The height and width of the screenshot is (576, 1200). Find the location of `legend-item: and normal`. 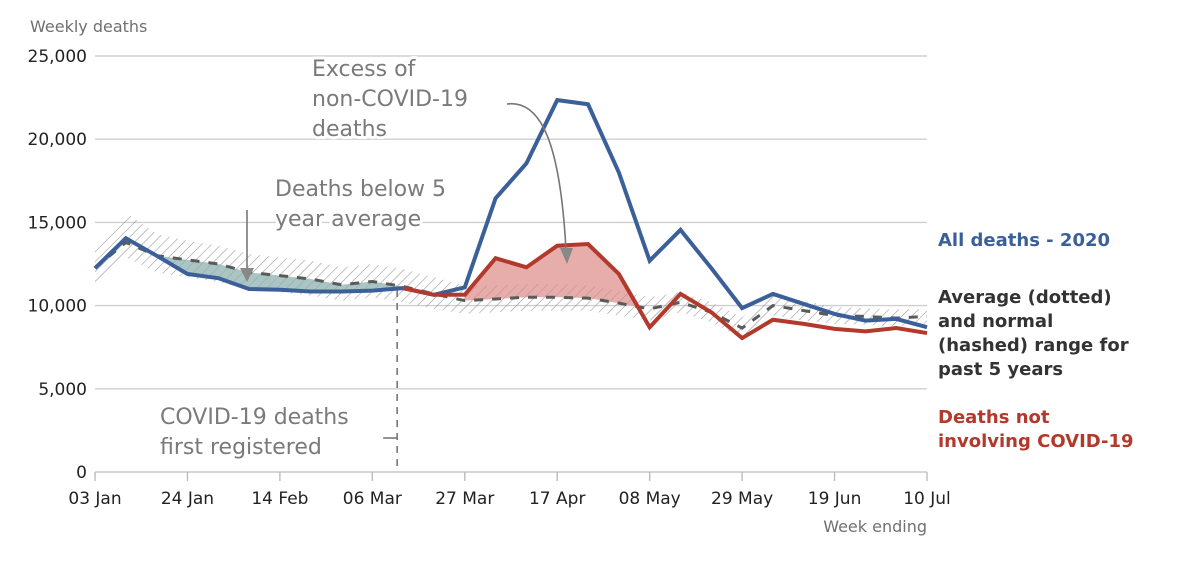

legend-item: and normal is located at coordinates (995, 321).